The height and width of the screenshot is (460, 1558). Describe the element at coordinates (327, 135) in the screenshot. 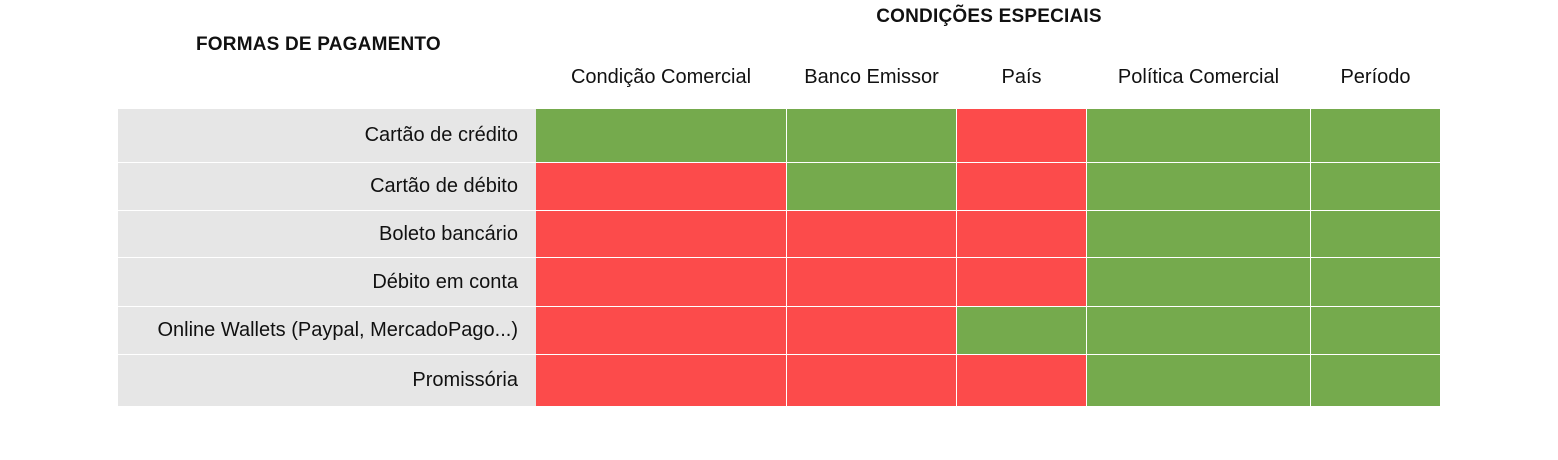

I see `row-label: Cartão de crédito` at that location.